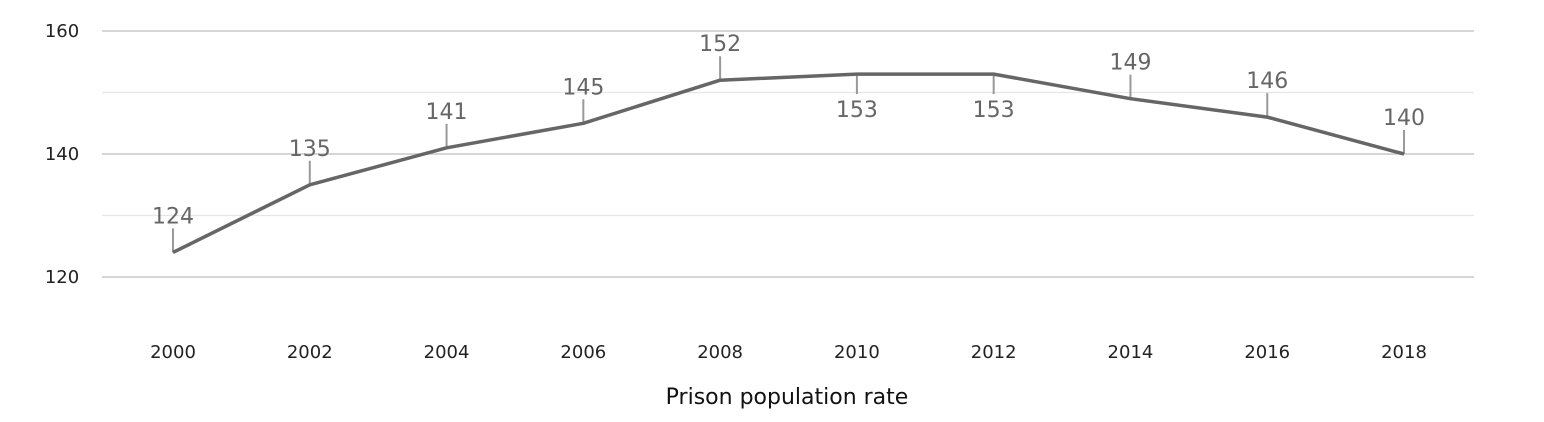 This screenshot has width=1544, height=422. What do you see at coordinates (583, 352) in the screenshot?
I see `x-tick-label: 2006` at bounding box center [583, 352].